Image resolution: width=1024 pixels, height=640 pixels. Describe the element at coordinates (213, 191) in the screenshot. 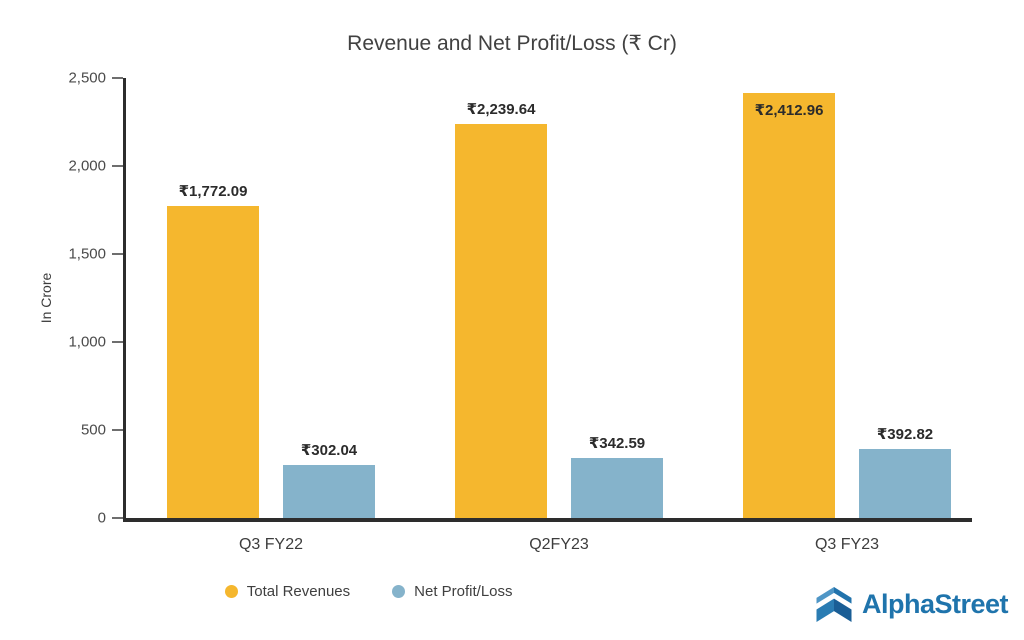

I see `bar-value-label: ₹1,772.09` at that location.